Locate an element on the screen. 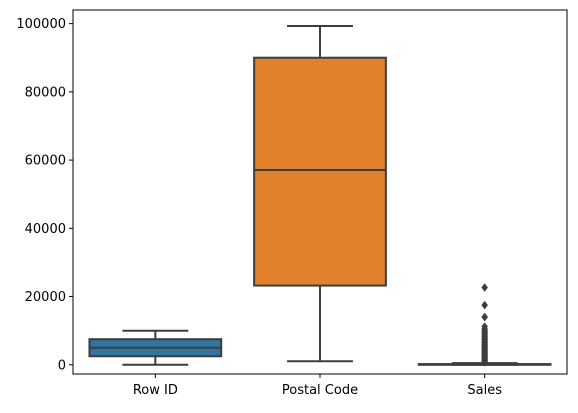 This screenshot has height=413, width=578. box-sales is located at coordinates (484, 325).